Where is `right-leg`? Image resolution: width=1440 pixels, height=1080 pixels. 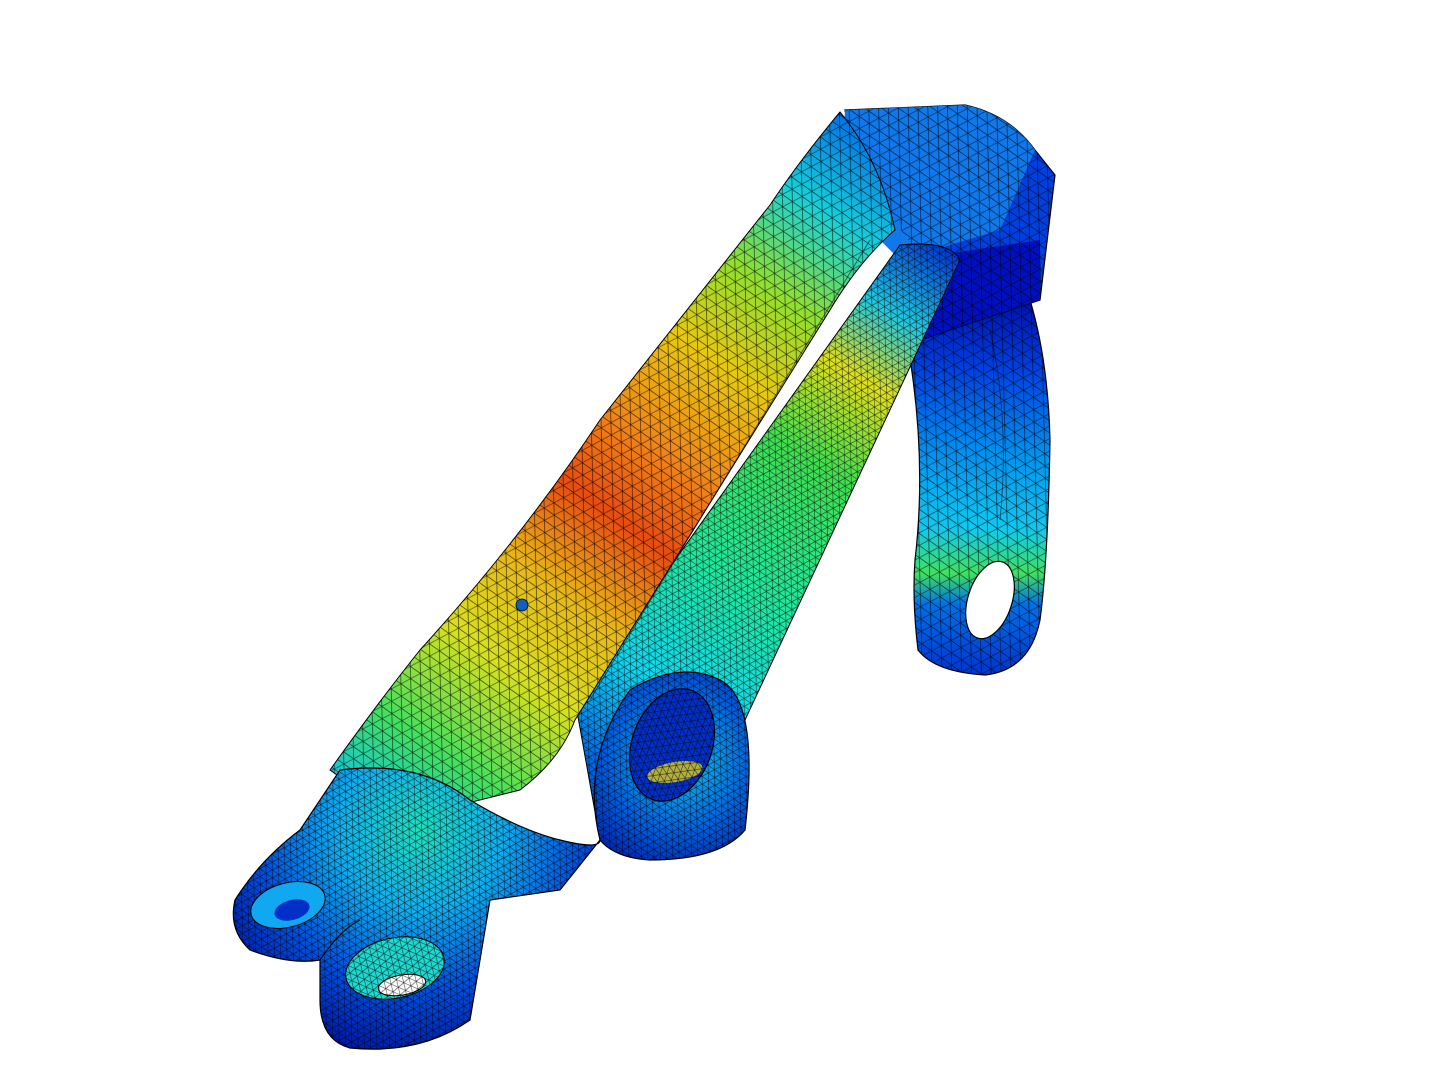 right-leg is located at coordinates (977, 487).